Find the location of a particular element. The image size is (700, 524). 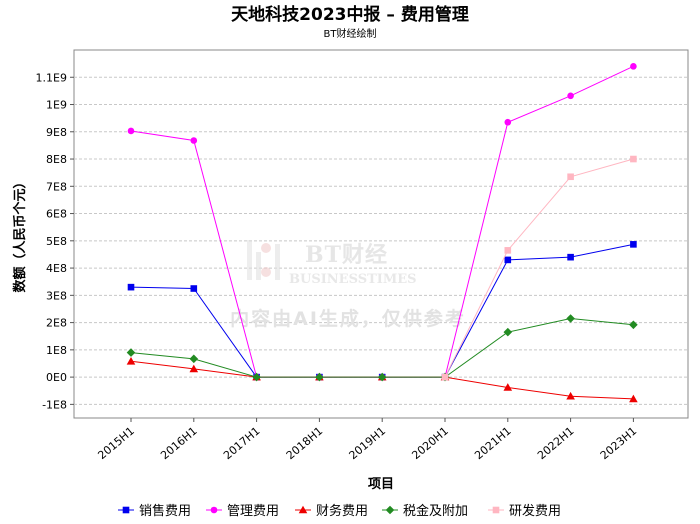

watermark: BT财经 BUSINESSTIMES 内容由AI生成，仅供参考 is located at coordinates (348, 285).